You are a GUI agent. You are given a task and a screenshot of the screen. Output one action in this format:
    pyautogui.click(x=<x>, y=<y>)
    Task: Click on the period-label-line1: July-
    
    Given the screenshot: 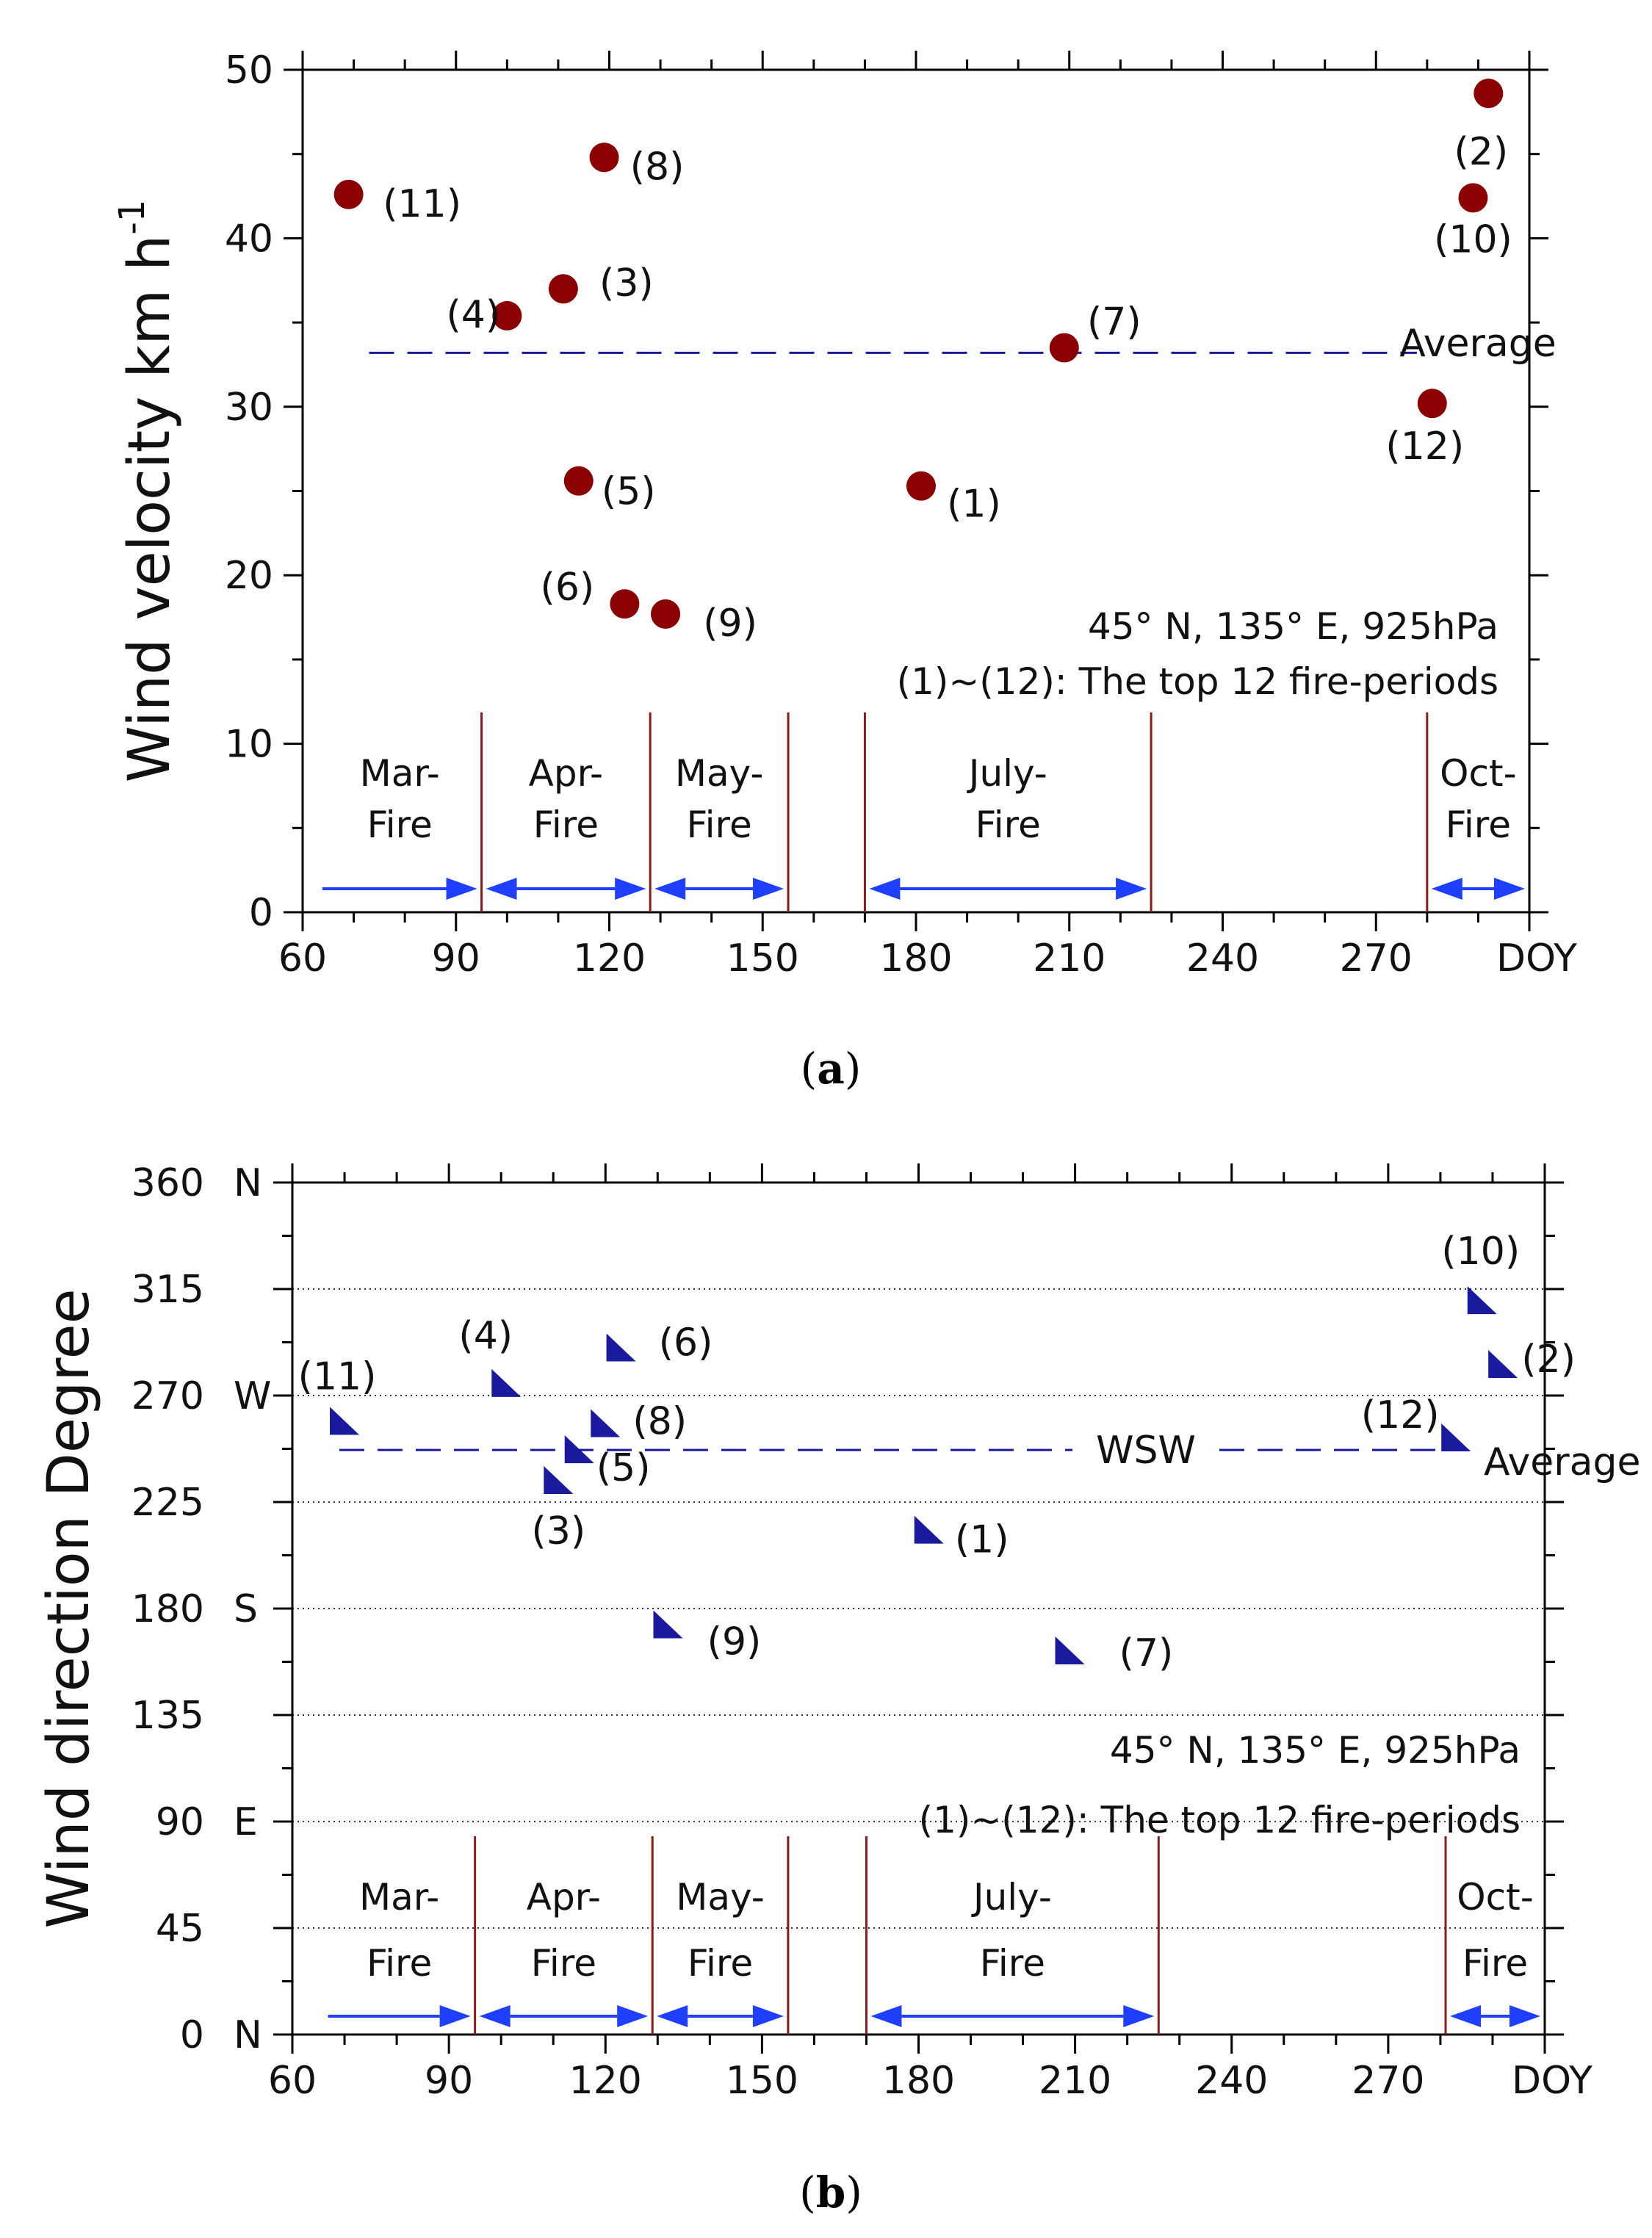 What is the action you would take?
    pyautogui.click(x=1011, y=1897)
    